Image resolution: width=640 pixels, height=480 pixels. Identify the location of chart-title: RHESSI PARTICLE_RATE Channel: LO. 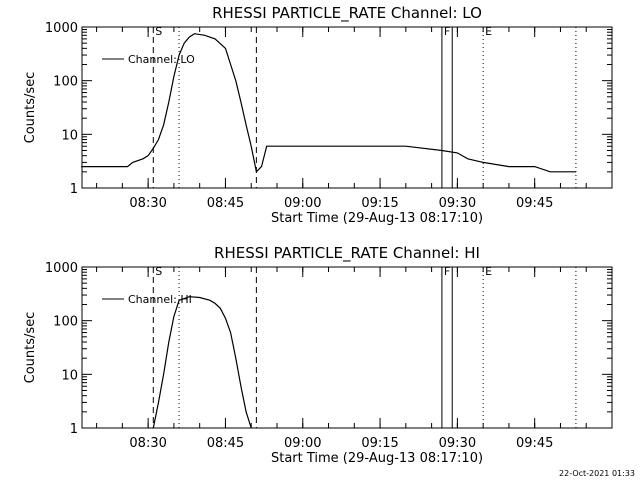
(347, 13).